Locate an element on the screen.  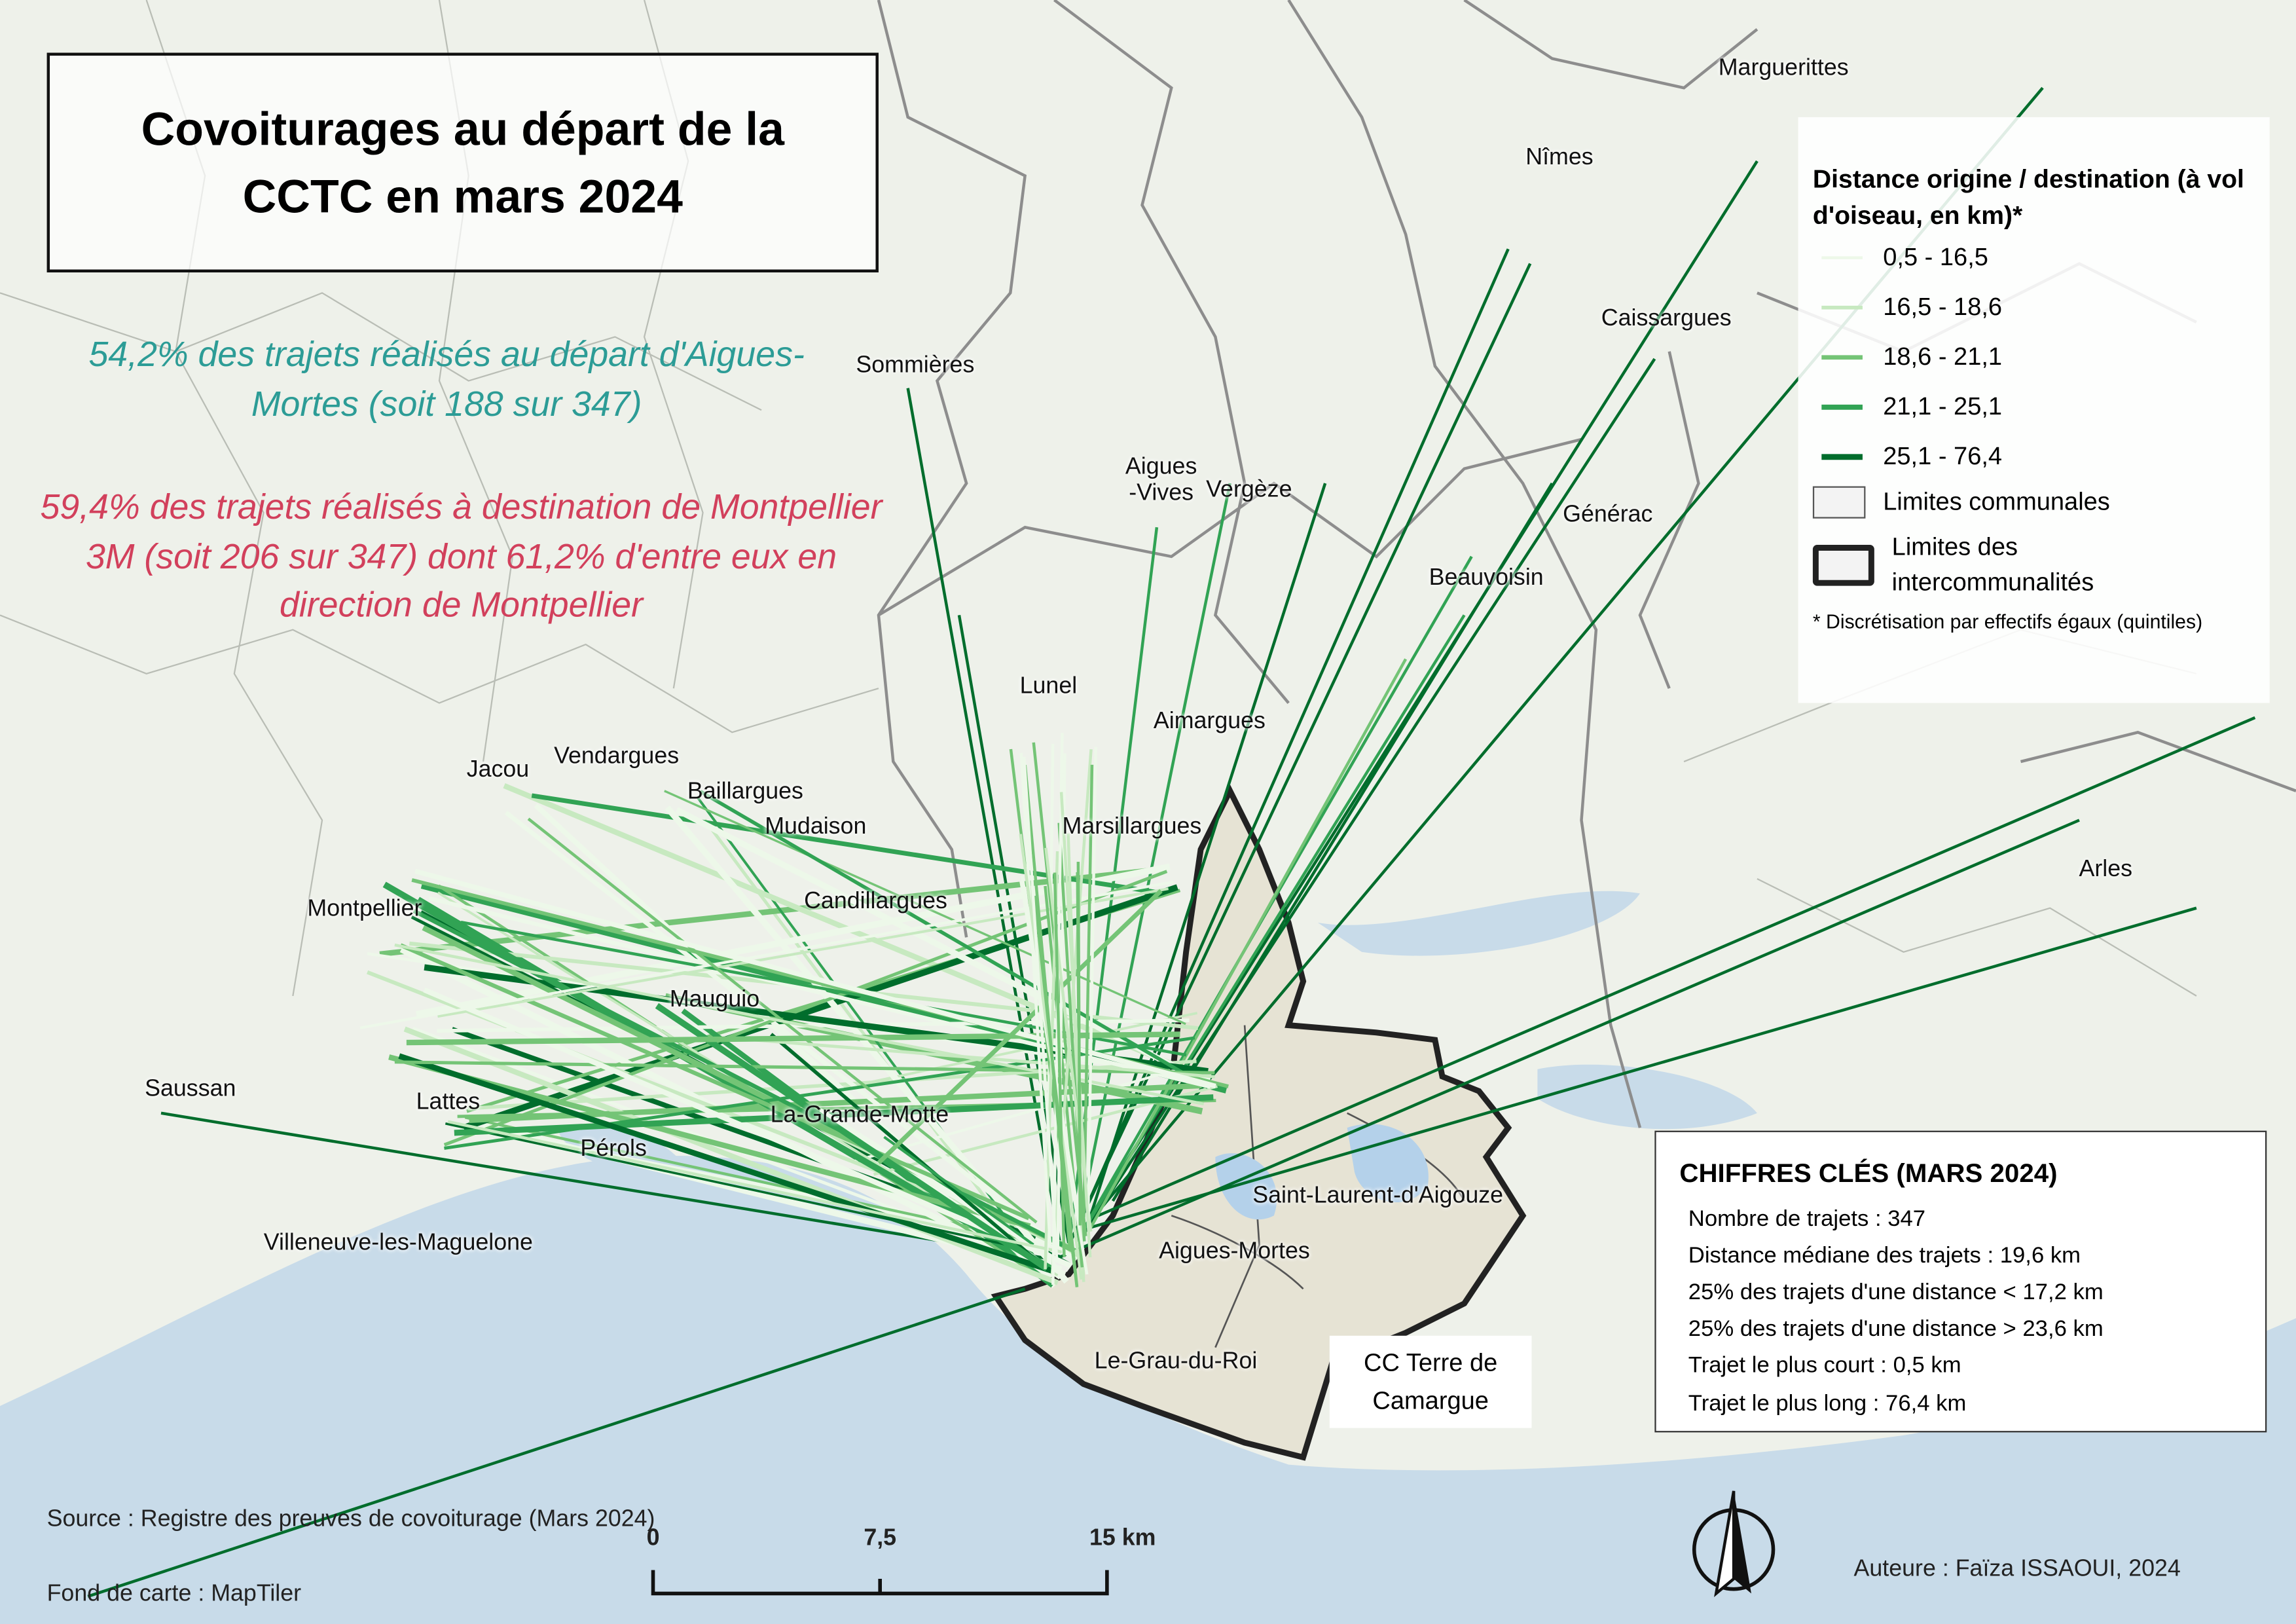
legend-label: 18,6 - 21,1 is located at coordinates (1943, 356).